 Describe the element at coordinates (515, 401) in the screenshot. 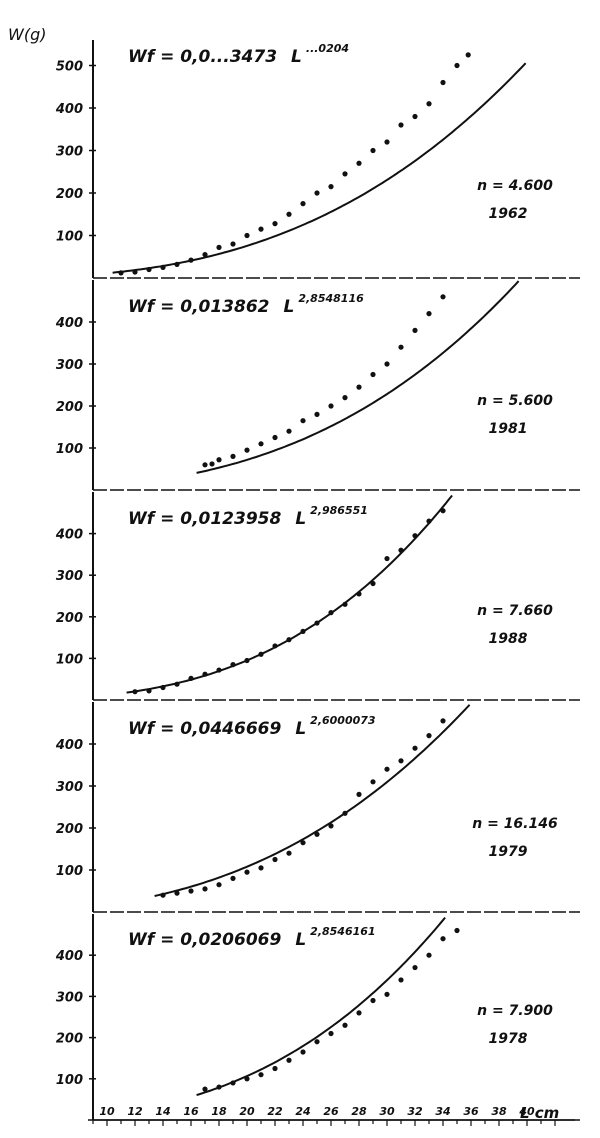

I see `sample-size: n = 5.600` at that location.